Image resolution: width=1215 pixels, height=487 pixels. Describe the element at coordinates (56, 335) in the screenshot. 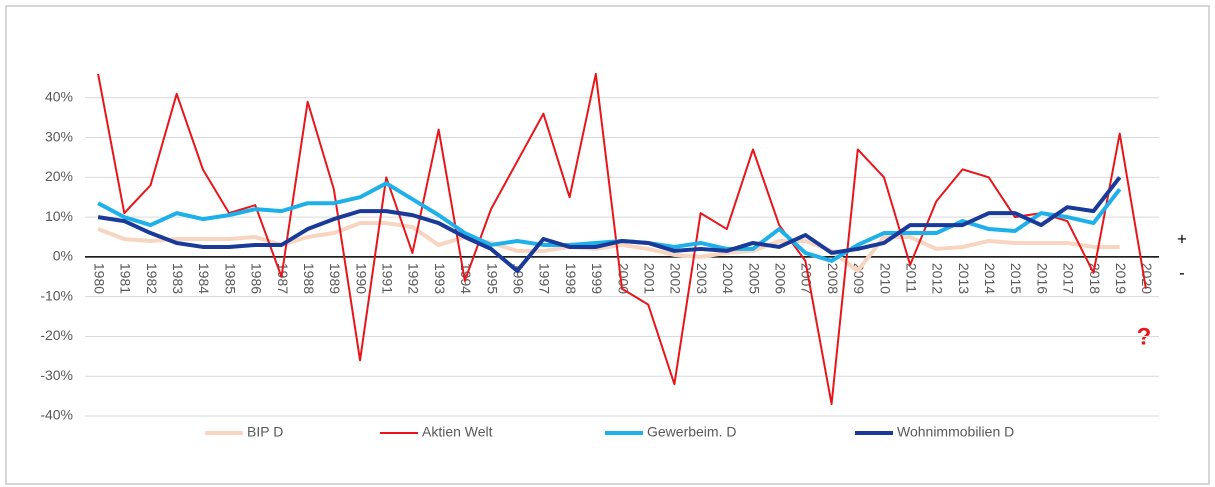

I see `y-tick-label: -20%` at that location.